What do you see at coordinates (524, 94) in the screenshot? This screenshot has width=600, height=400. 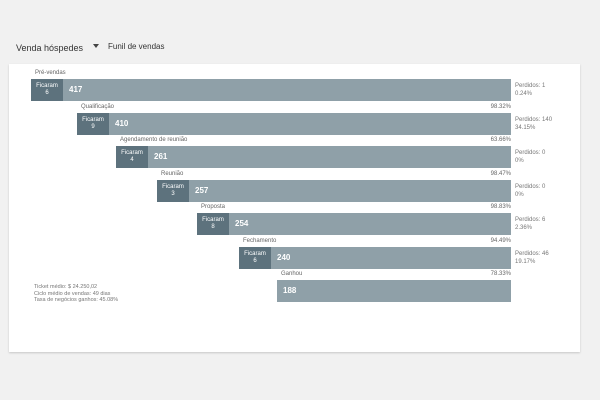 I see `lost-pct: 0.24%` at bounding box center [524, 94].